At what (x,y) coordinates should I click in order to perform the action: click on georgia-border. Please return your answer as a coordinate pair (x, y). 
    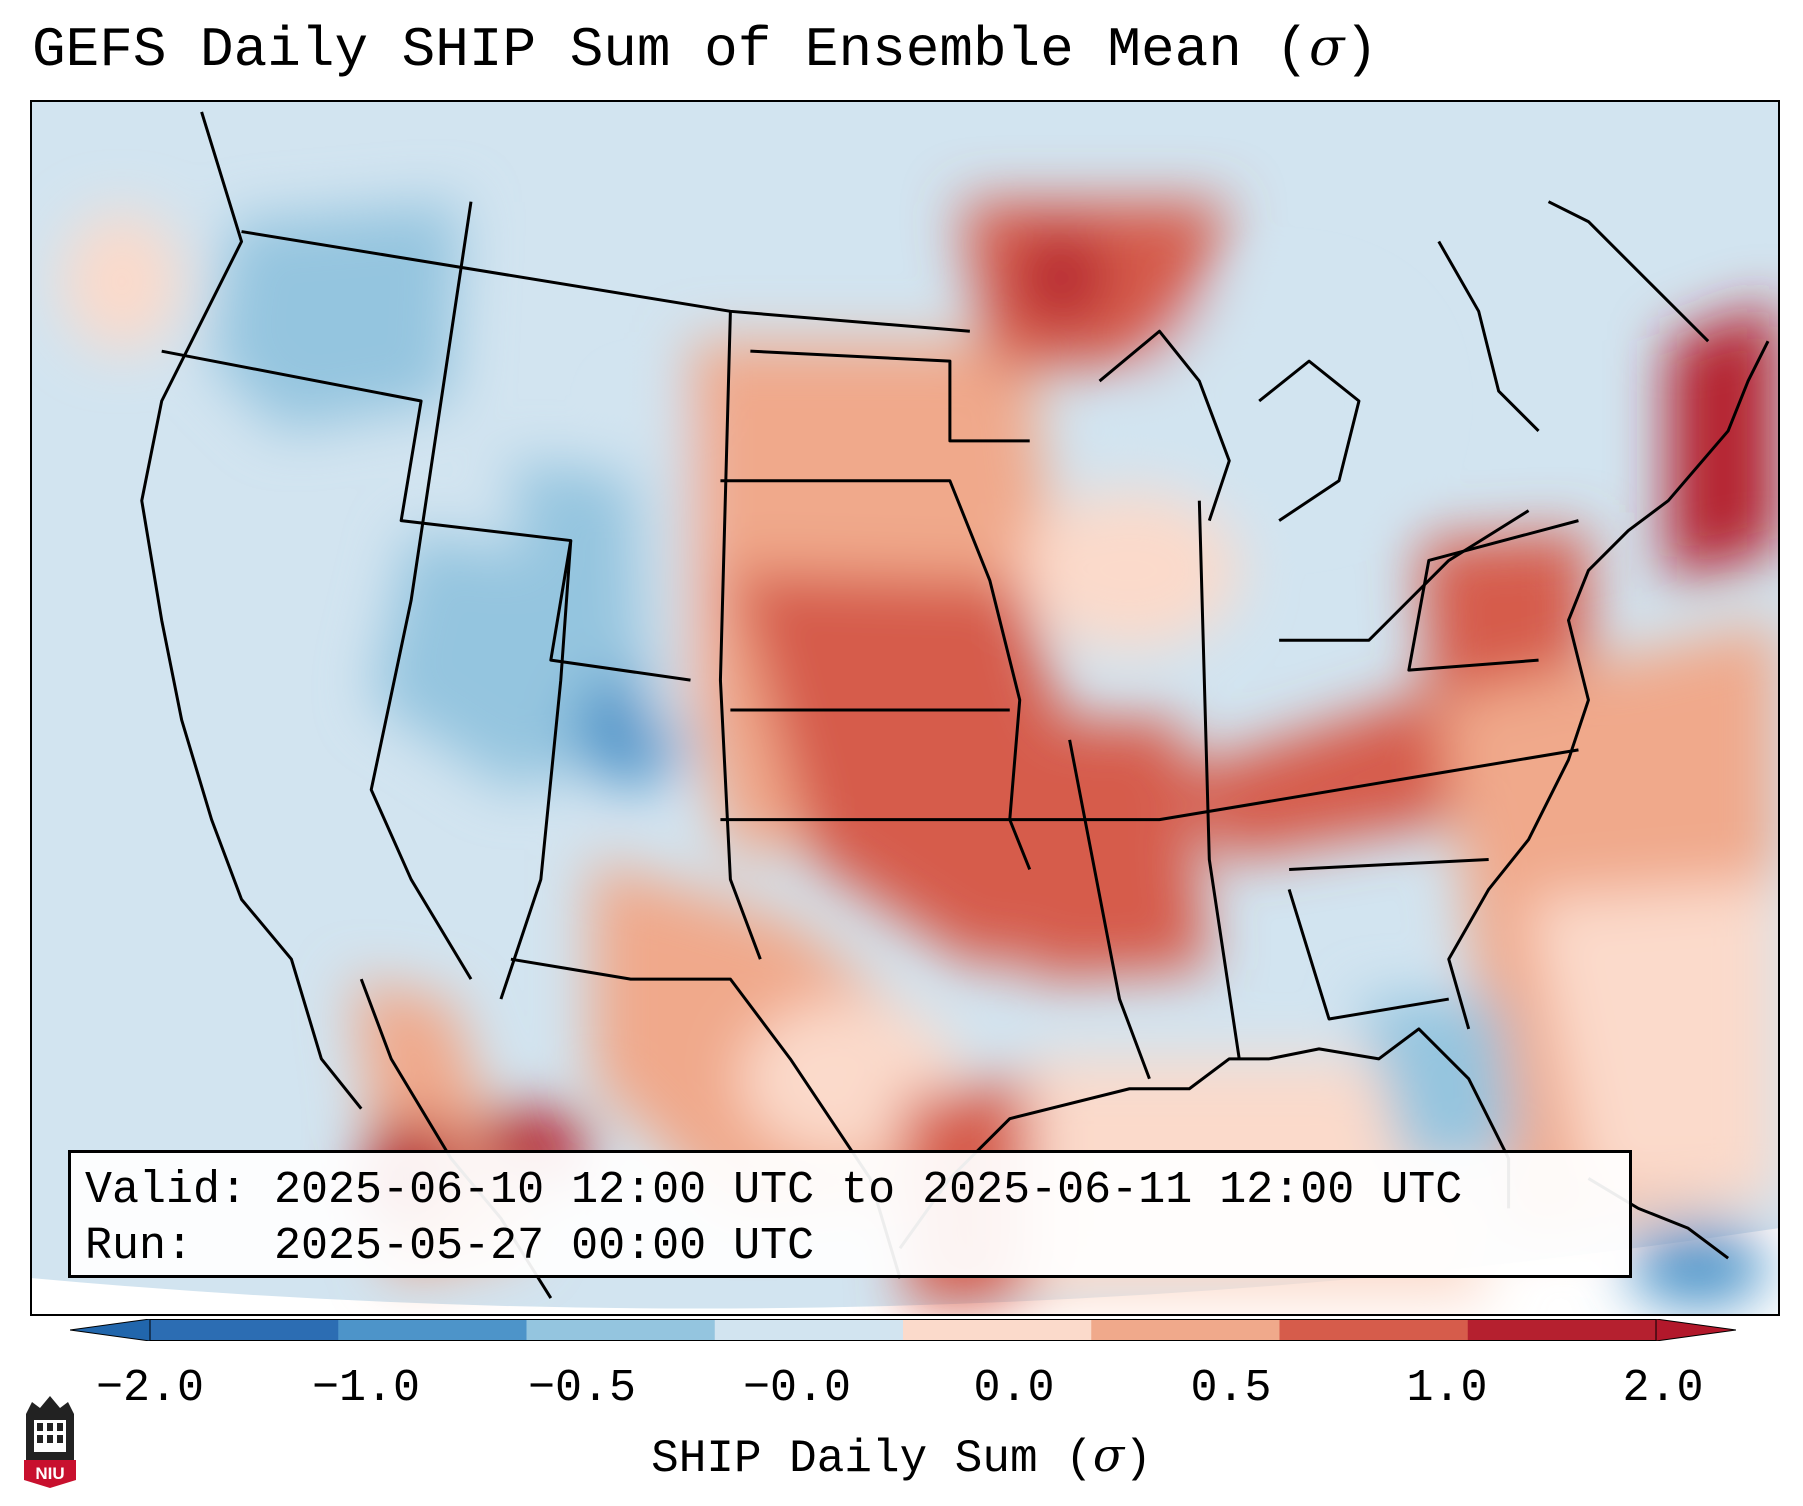
    Looking at the image, I should click on (1368, 954).